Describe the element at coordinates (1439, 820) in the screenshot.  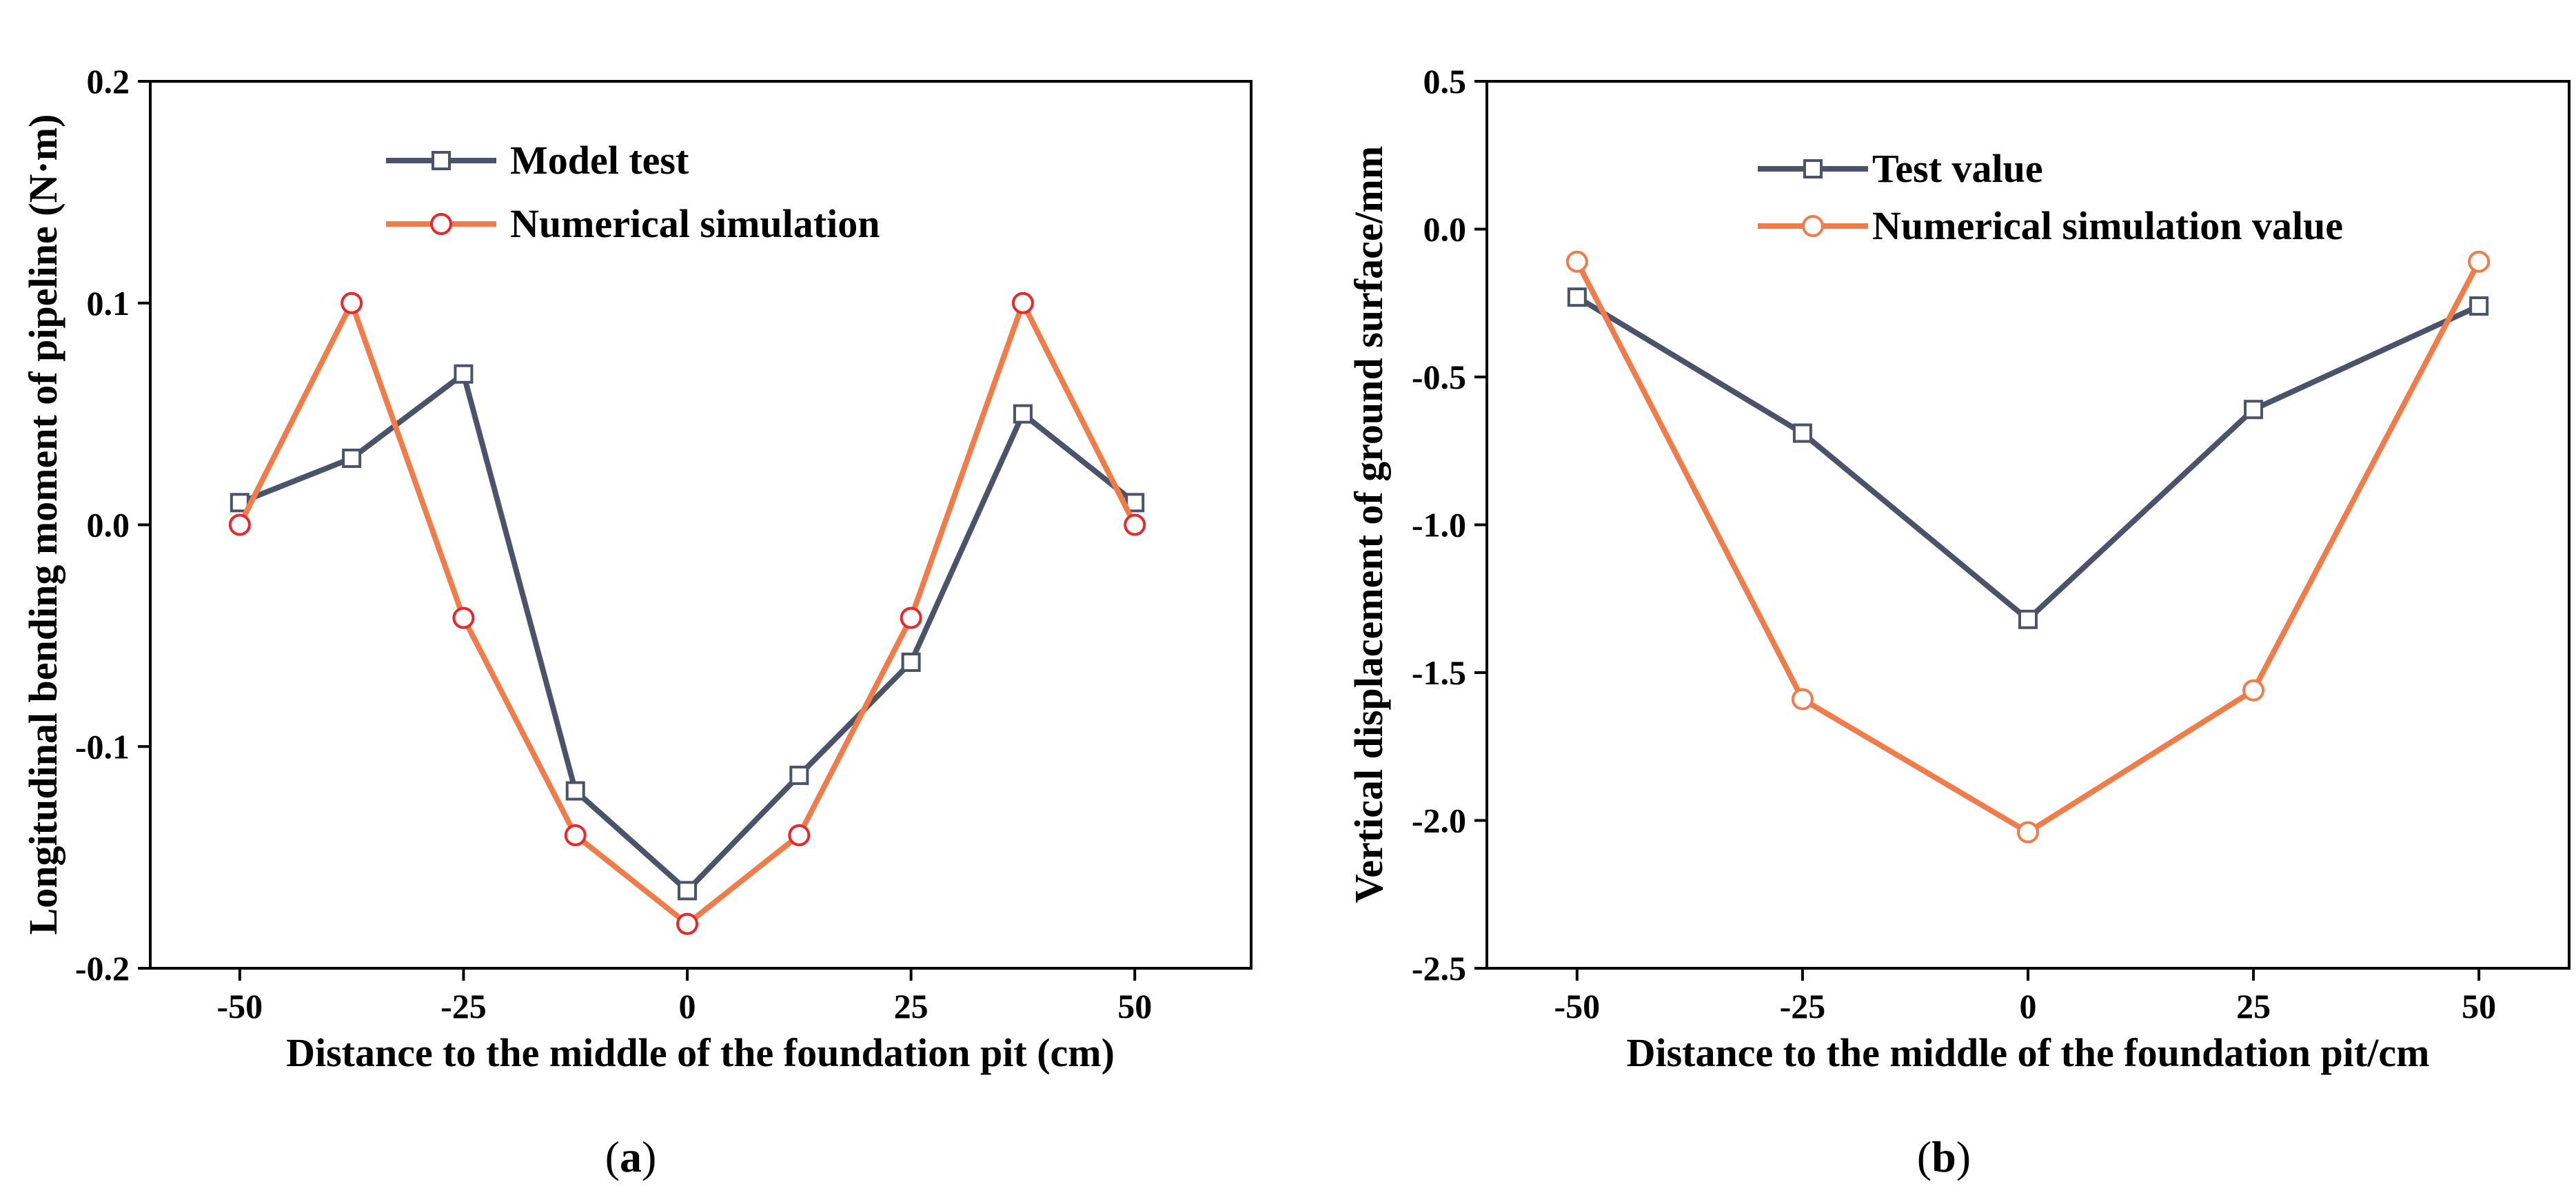
I see `y-tick-label: -2.0` at that location.